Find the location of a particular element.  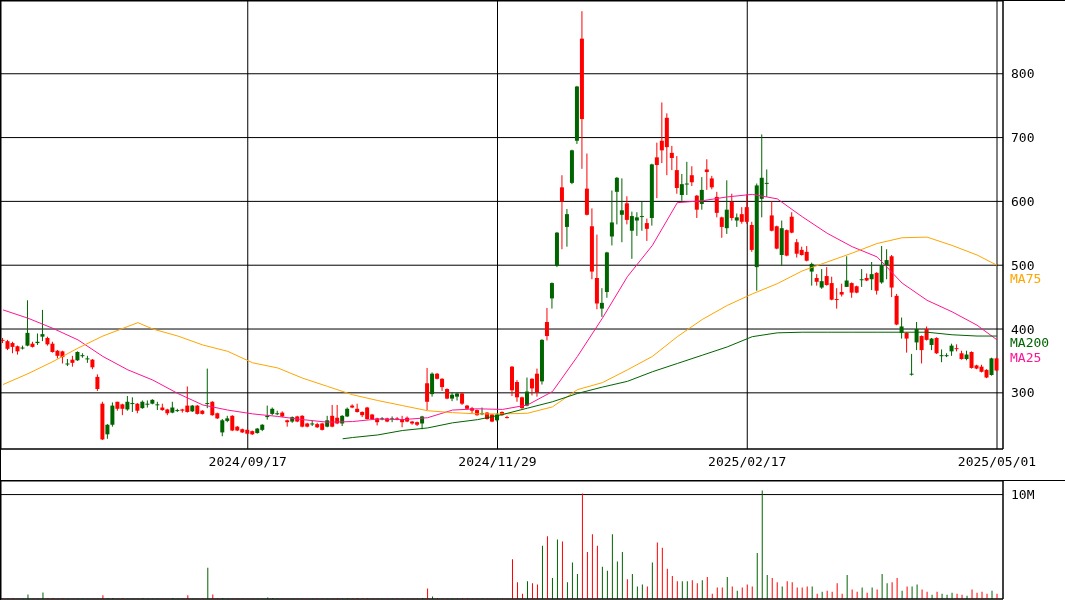

y-tick-label: 10M is located at coordinates (1023, 495).